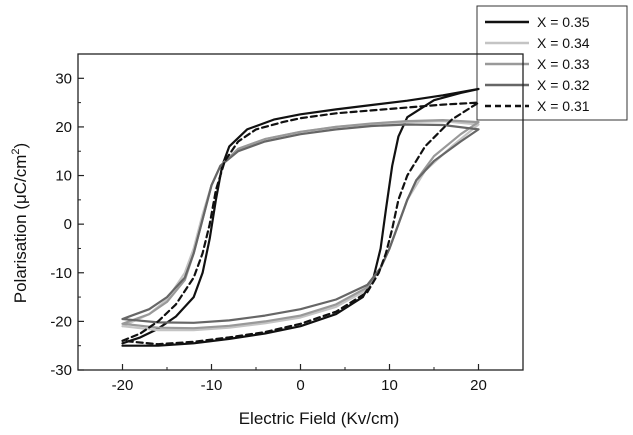 The image size is (633, 435). I want to click on legend: X = 0.35 X = 0.34 X = 0.33 X = 0.32 X = 0.31, so click(552, 63).